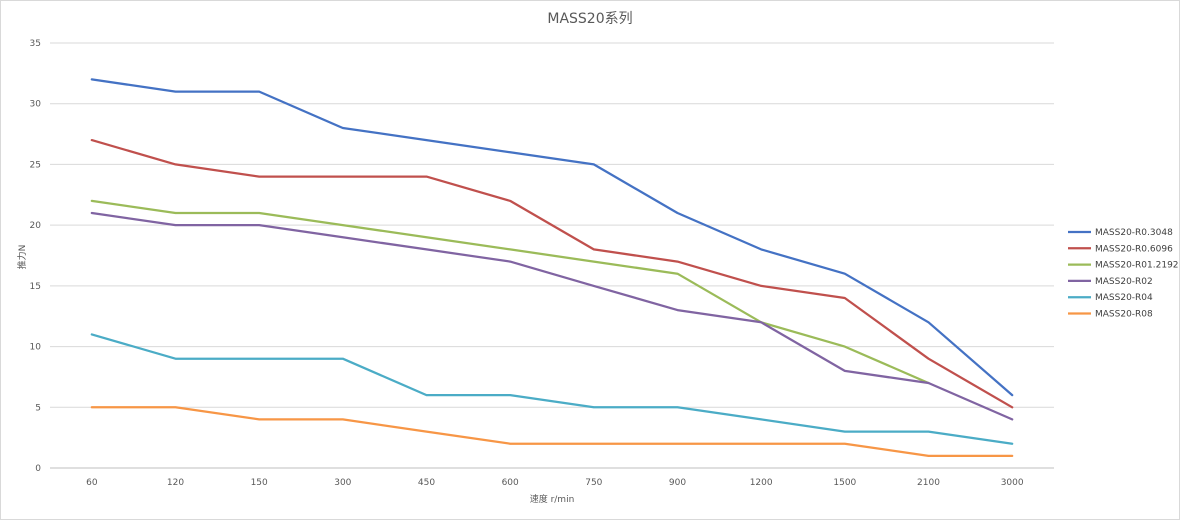 The width and height of the screenshot is (1180, 523). What do you see at coordinates (552, 499) in the screenshot?
I see `x-axis-label: 速度 r/min` at bounding box center [552, 499].